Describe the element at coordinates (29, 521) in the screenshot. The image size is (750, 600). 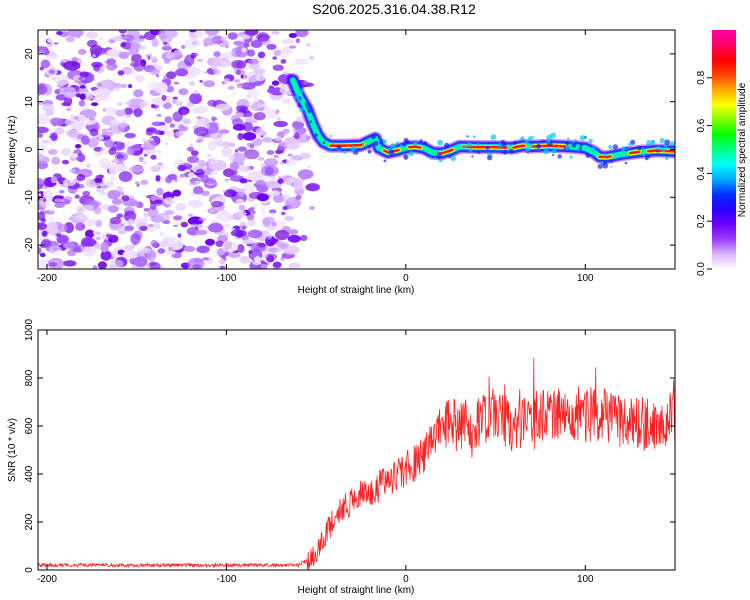
I see `y-tick-label: 200` at that location.